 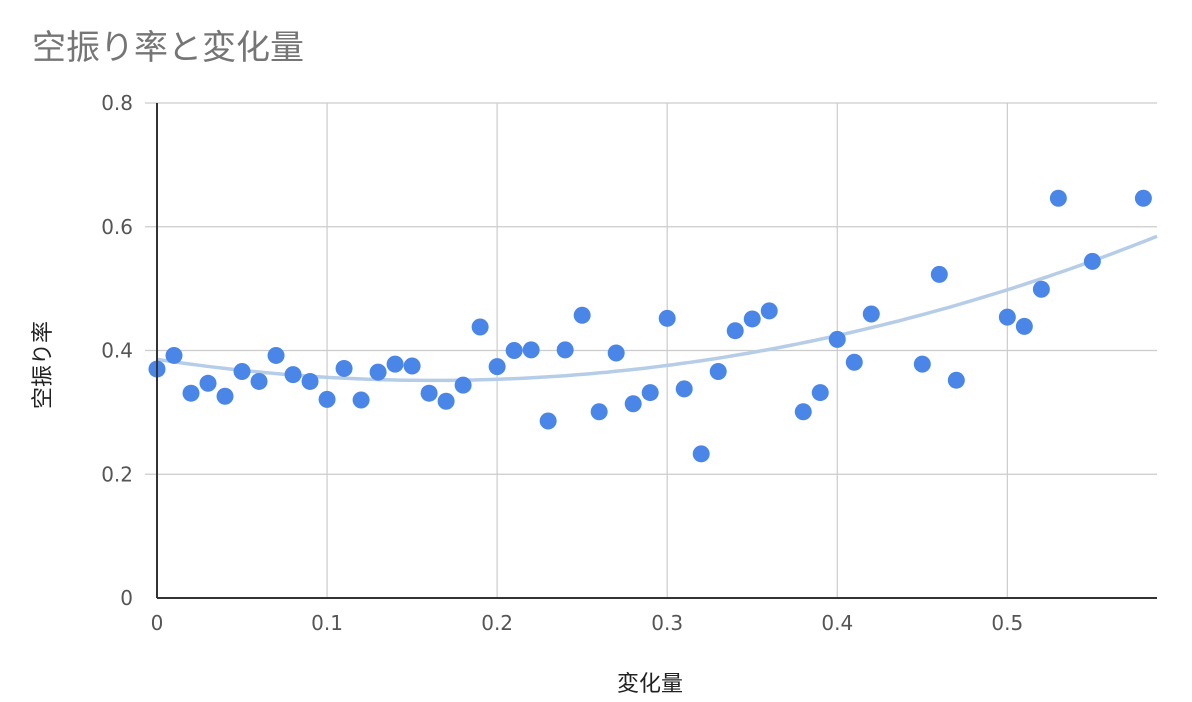 What do you see at coordinates (126, 598) in the screenshot?
I see `y-tick-label: 0` at bounding box center [126, 598].